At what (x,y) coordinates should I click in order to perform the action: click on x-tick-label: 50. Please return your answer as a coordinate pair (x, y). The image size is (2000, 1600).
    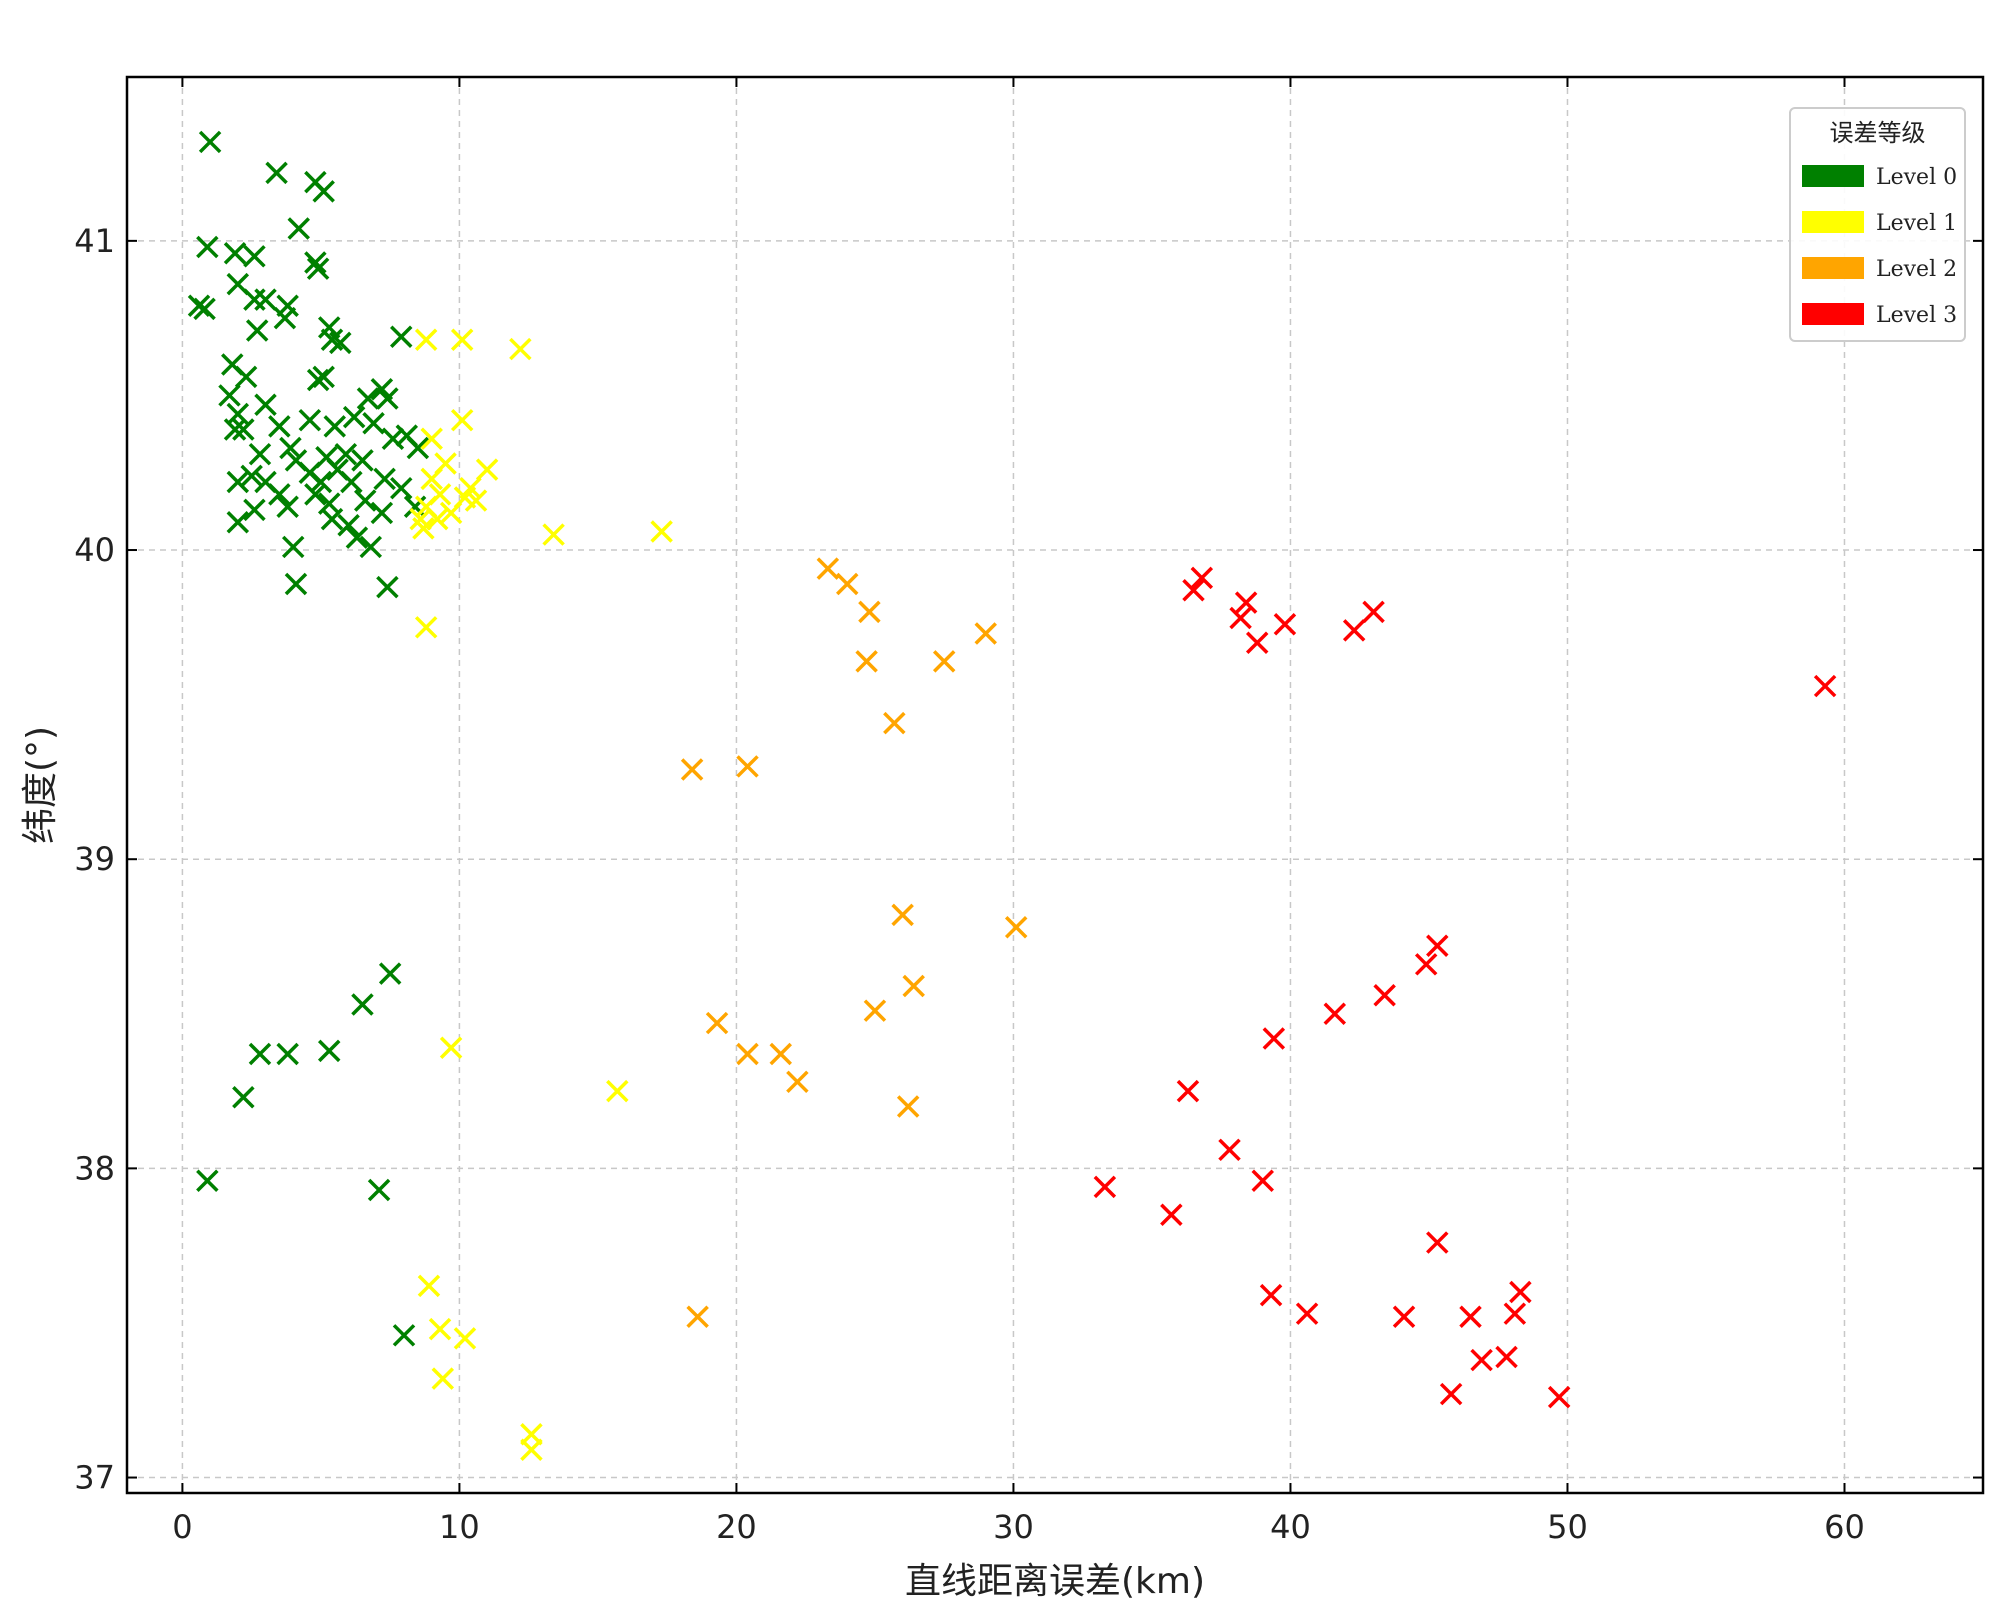
    Looking at the image, I should click on (1567, 1527).